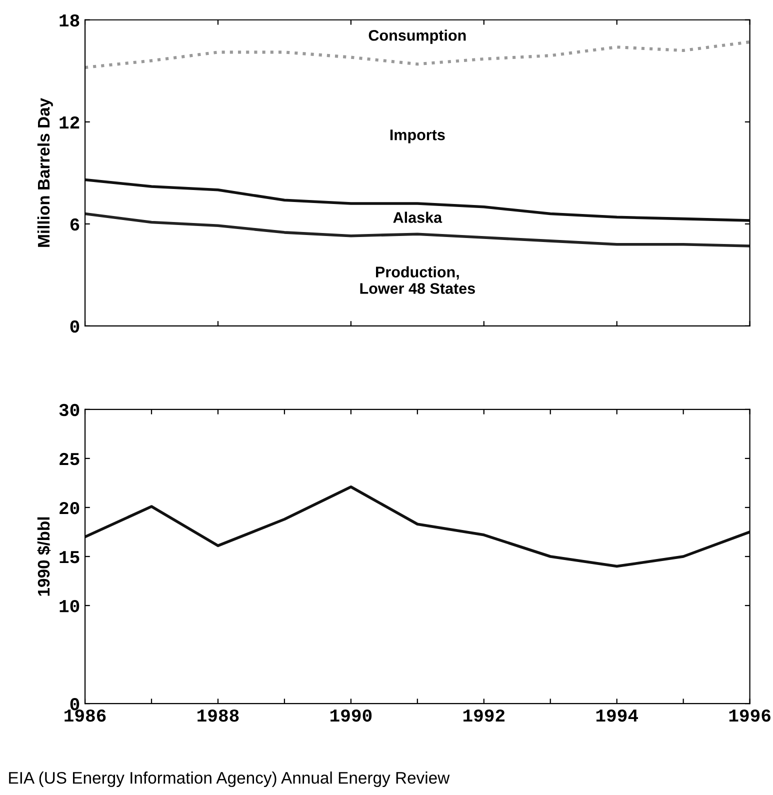 The width and height of the screenshot is (773, 795). What do you see at coordinates (417, 137) in the screenshot?
I see `annotation: Imports` at bounding box center [417, 137].